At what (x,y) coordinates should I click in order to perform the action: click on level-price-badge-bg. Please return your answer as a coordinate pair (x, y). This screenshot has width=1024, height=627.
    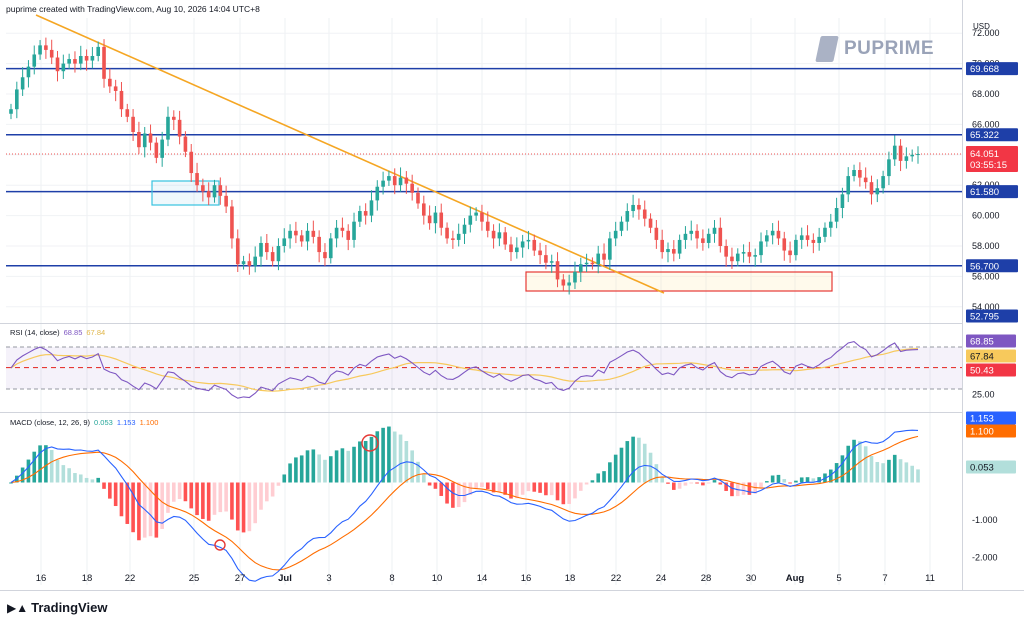
    Looking at the image, I should click on (992, 266).